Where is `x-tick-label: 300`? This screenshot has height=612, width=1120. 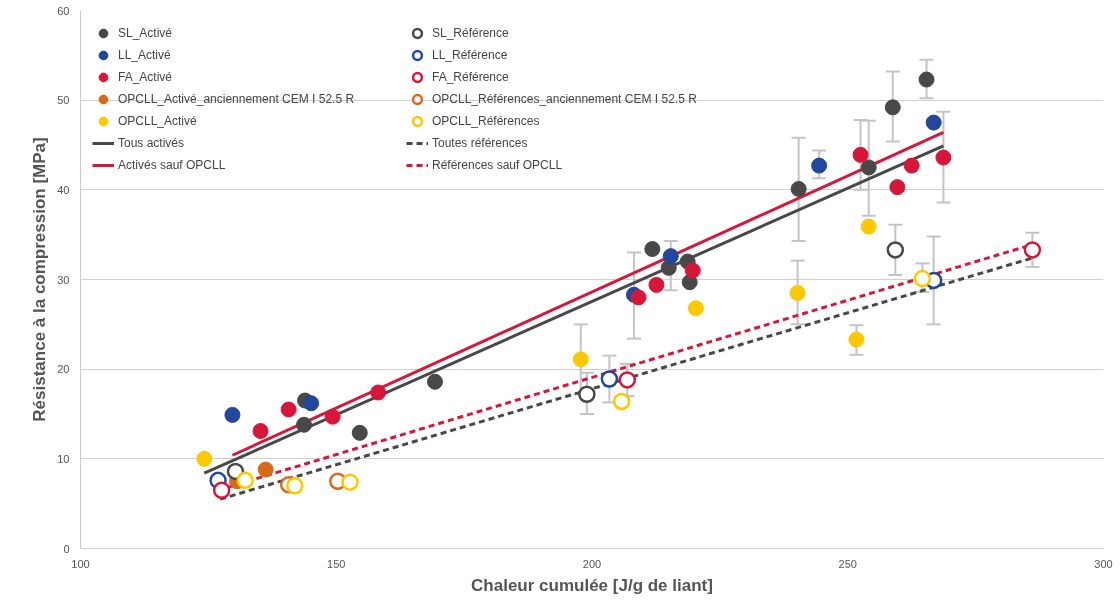 x-tick-label: 300 is located at coordinates (1103, 563).